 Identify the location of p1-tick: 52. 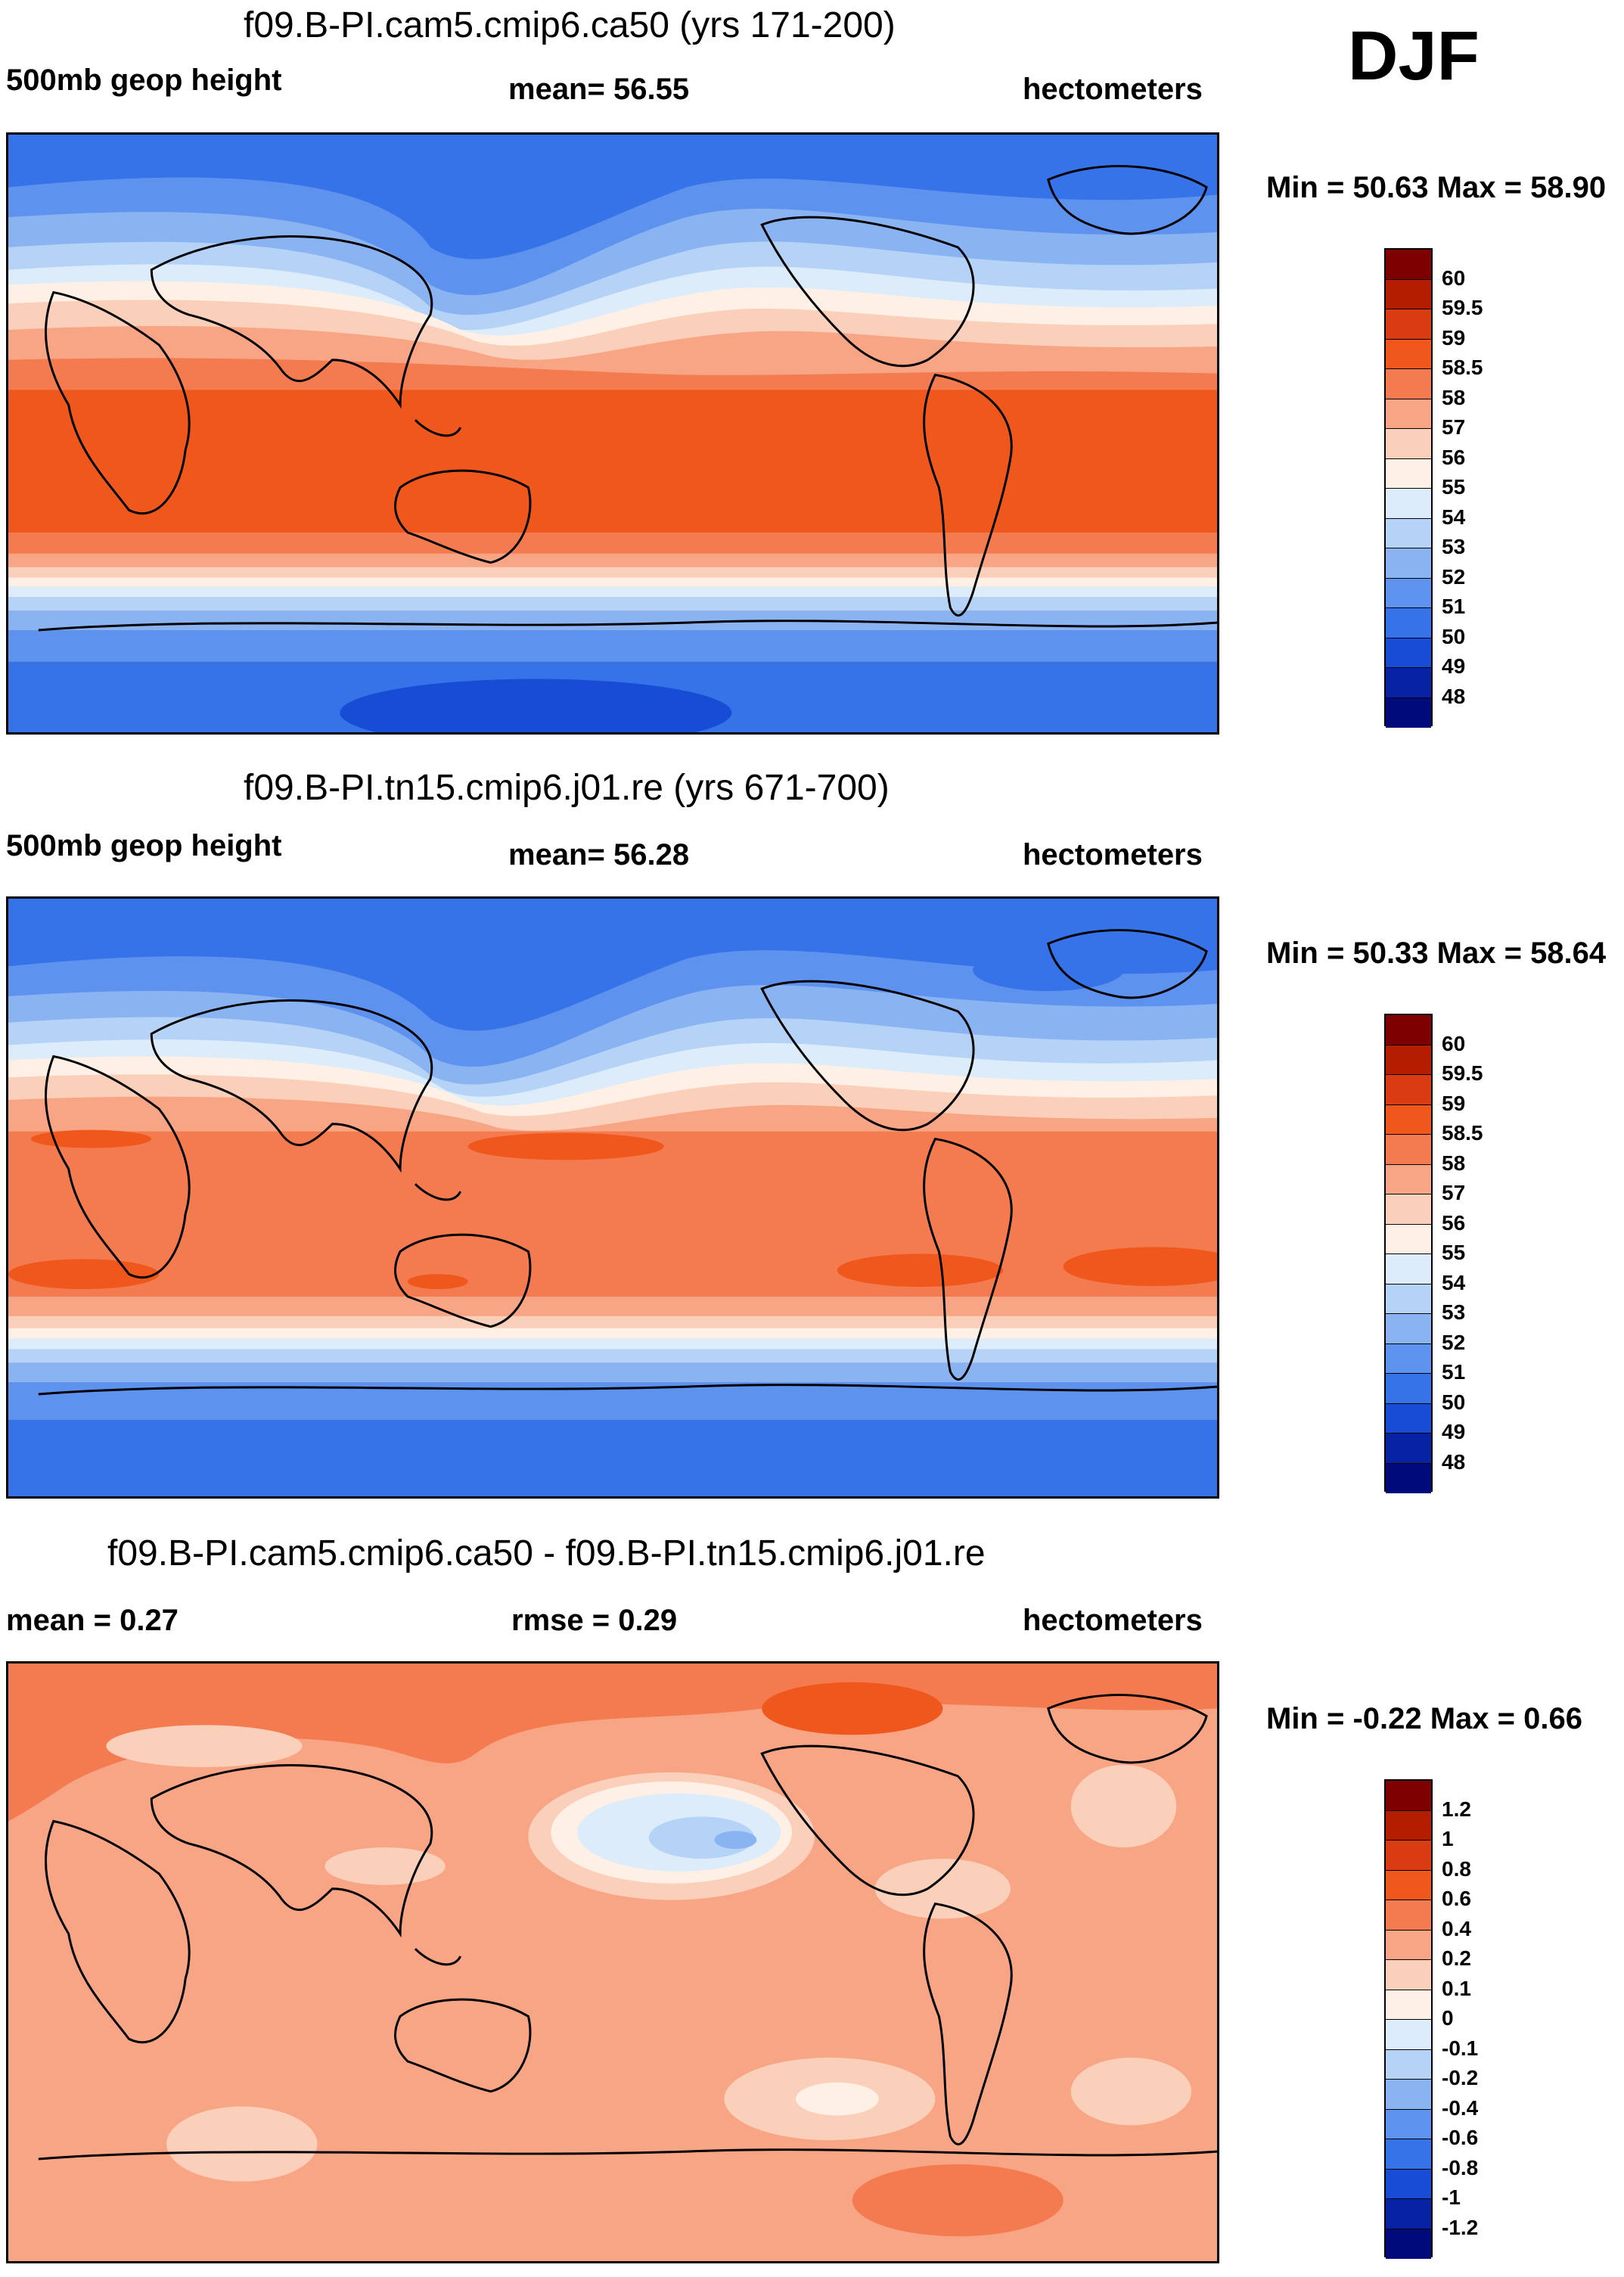
(1454, 576).